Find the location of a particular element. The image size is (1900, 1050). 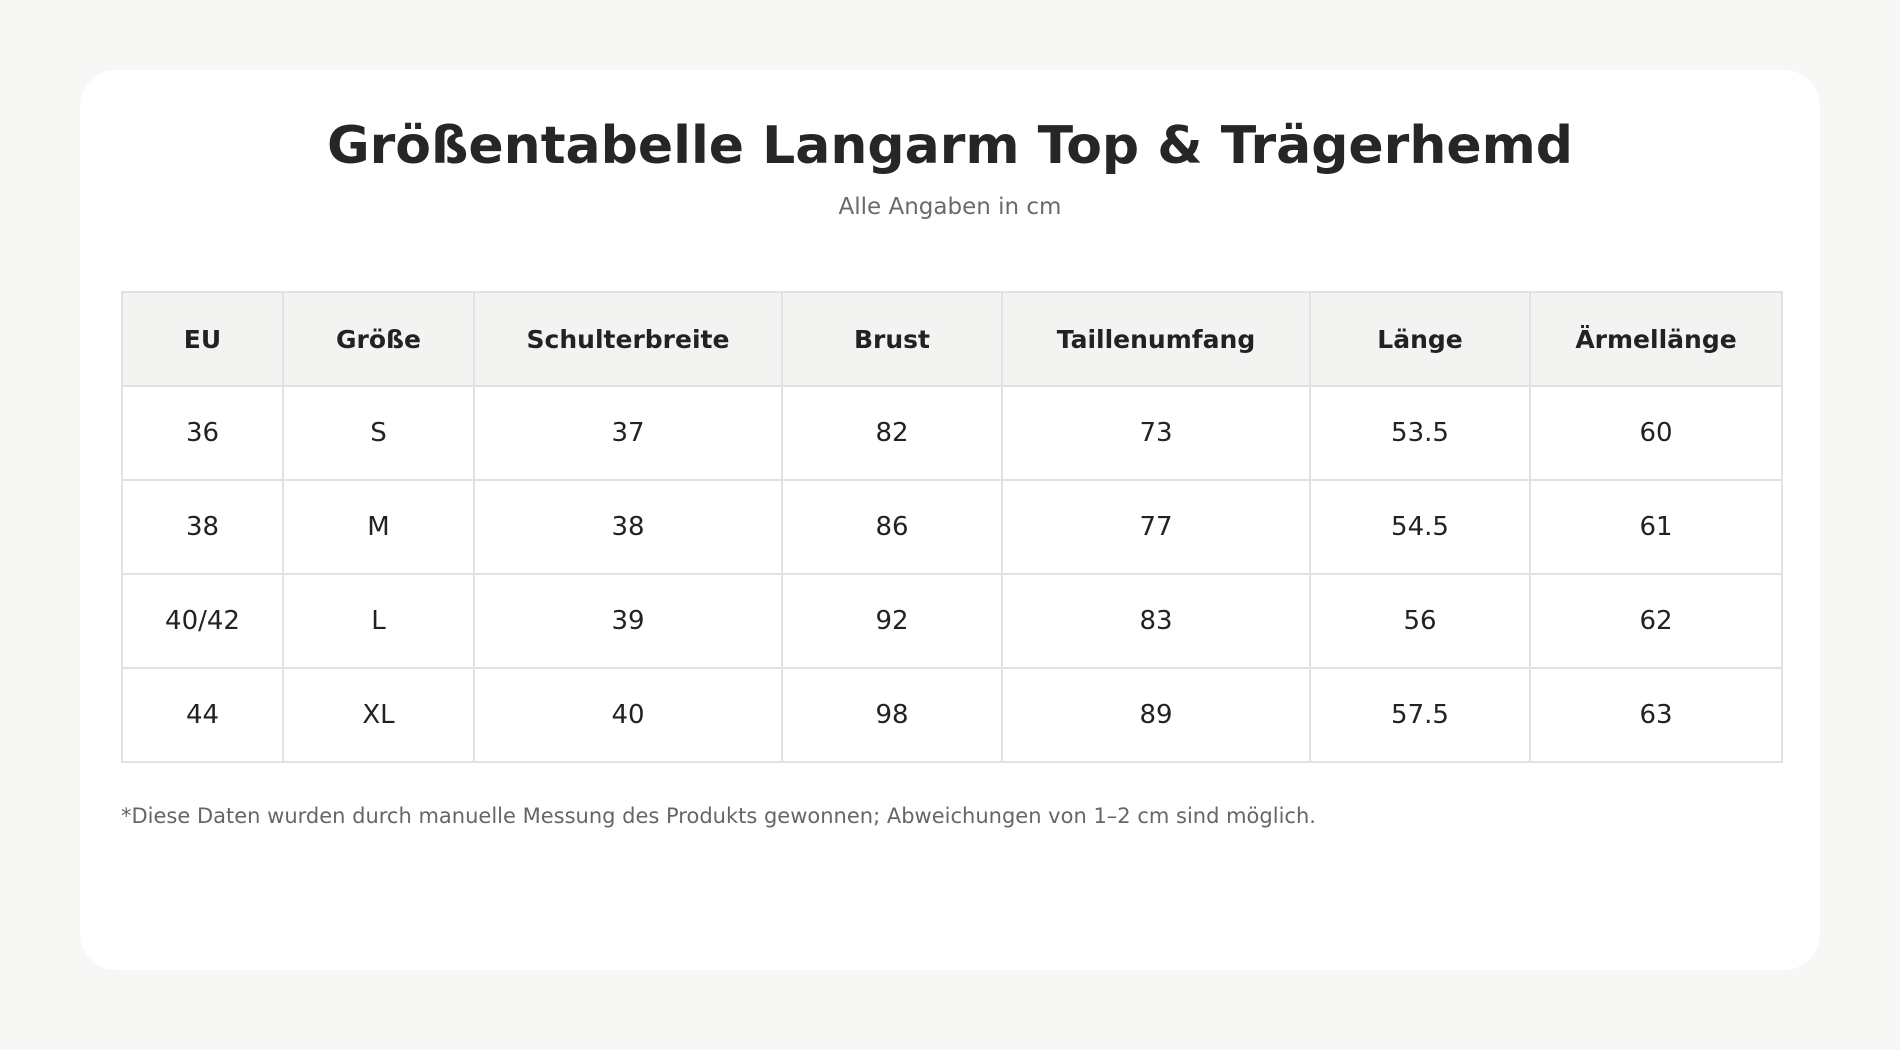

table-cell: M is located at coordinates (378, 527).